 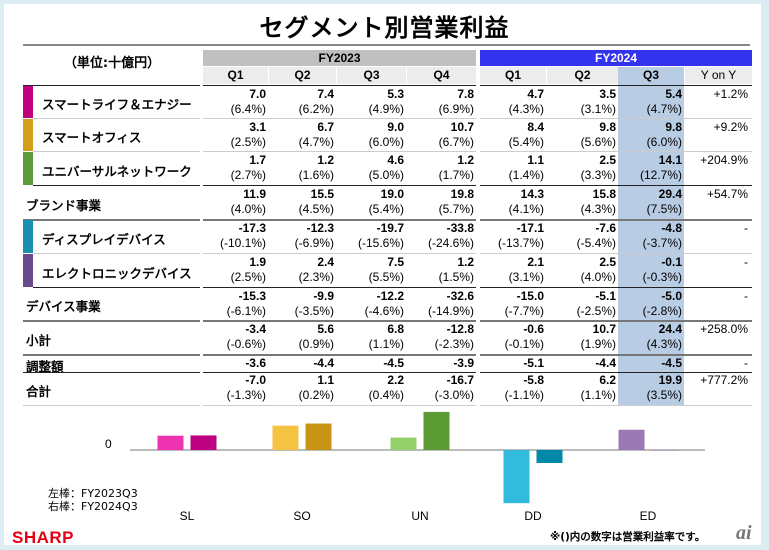 What do you see at coordinates (187, 516) in the screenshot?
I see `category-label-sl: SL` at bounding box center [187, 516].